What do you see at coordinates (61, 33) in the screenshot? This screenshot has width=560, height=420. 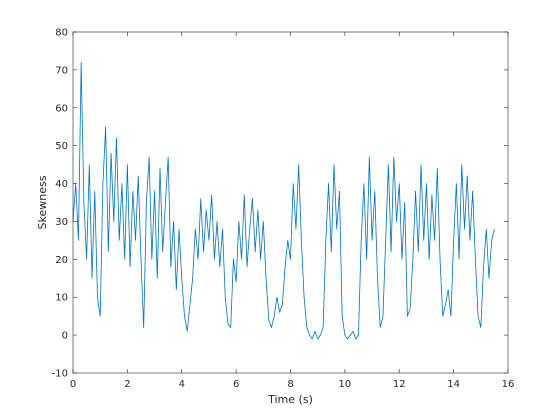 I see `y-tick-label: 80` at bounding box center [61, 33].